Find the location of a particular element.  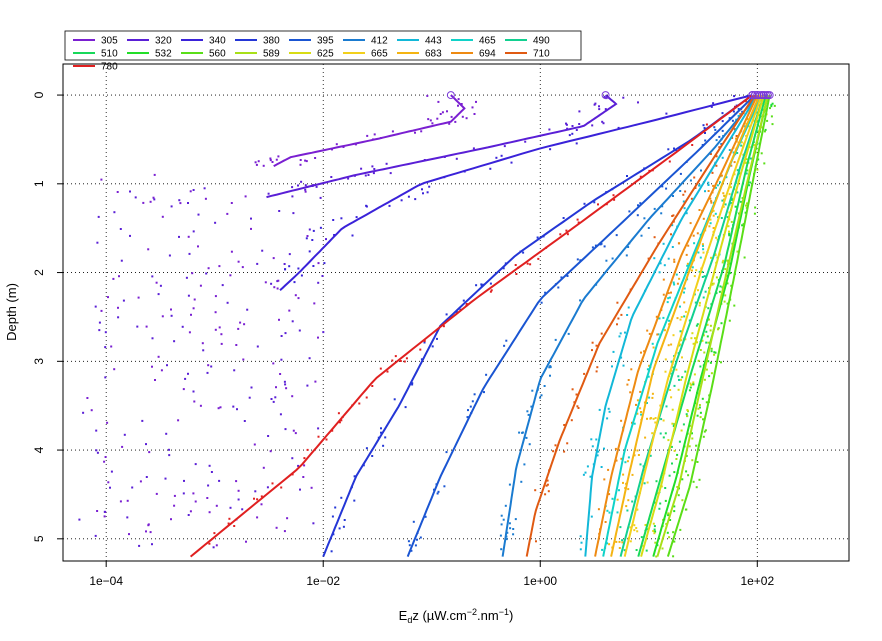

x-axis-title-main: E is located at coordinates (403, 615).